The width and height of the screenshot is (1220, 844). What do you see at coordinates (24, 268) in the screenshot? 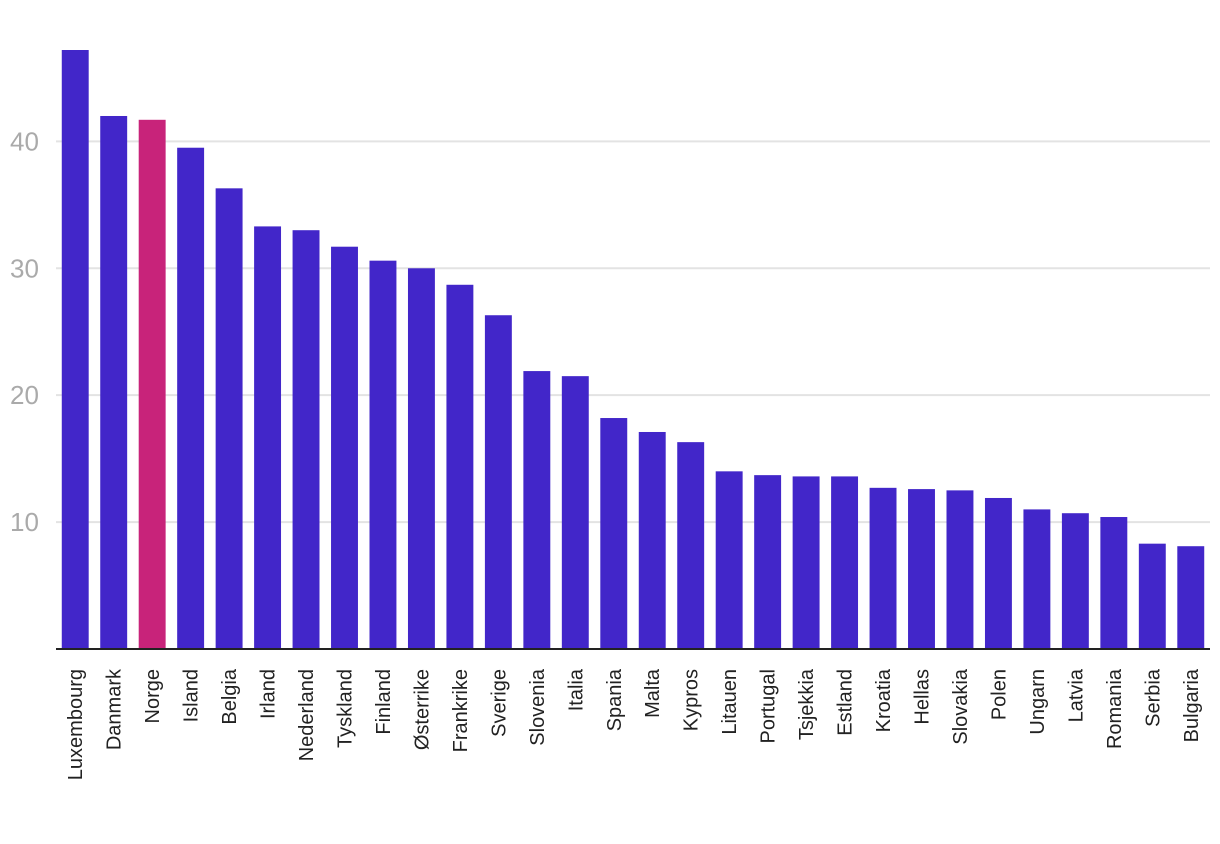
I see `y-tick-label: 30` at bounding box center [24, 268].